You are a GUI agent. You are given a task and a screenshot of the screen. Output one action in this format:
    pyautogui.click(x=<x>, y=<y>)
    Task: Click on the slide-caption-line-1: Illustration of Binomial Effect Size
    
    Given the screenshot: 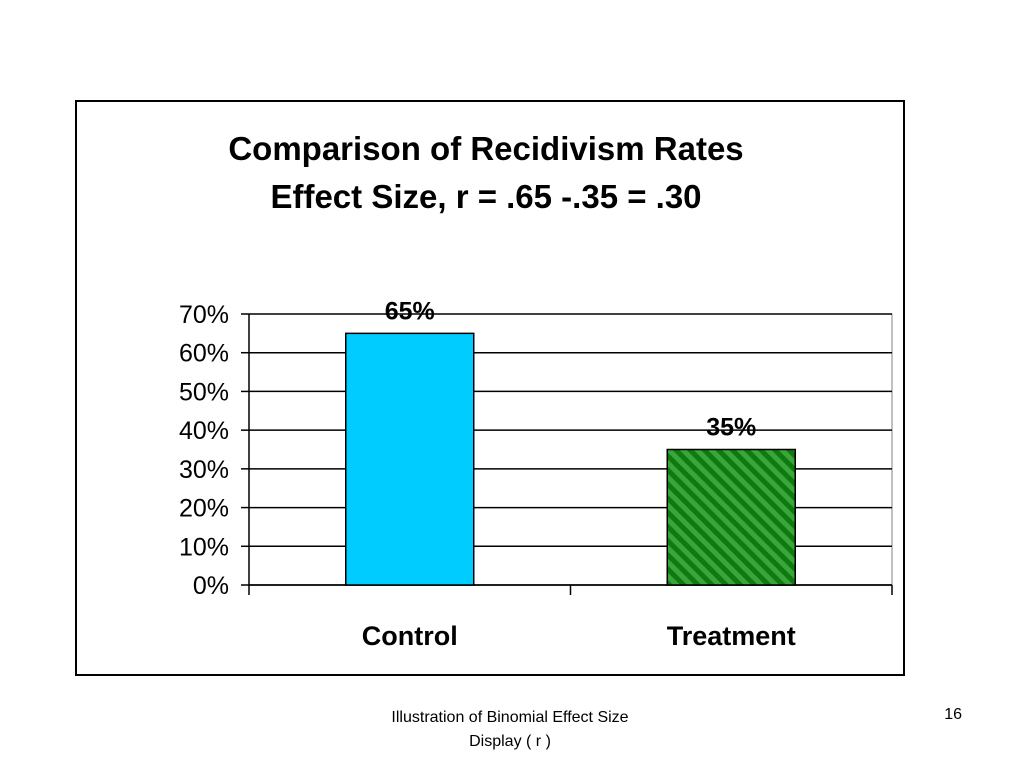 What is the action you would take?
    pyautogui.click(x=510, y=717)
    